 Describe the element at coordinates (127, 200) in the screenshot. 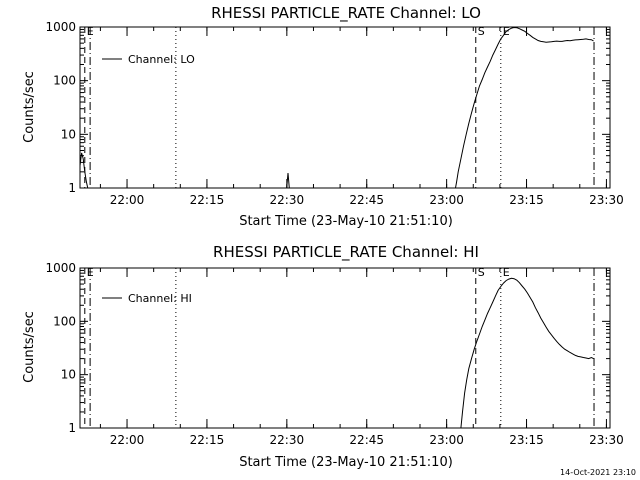

I see `x-tick-label-lo: 22:00` at that location.